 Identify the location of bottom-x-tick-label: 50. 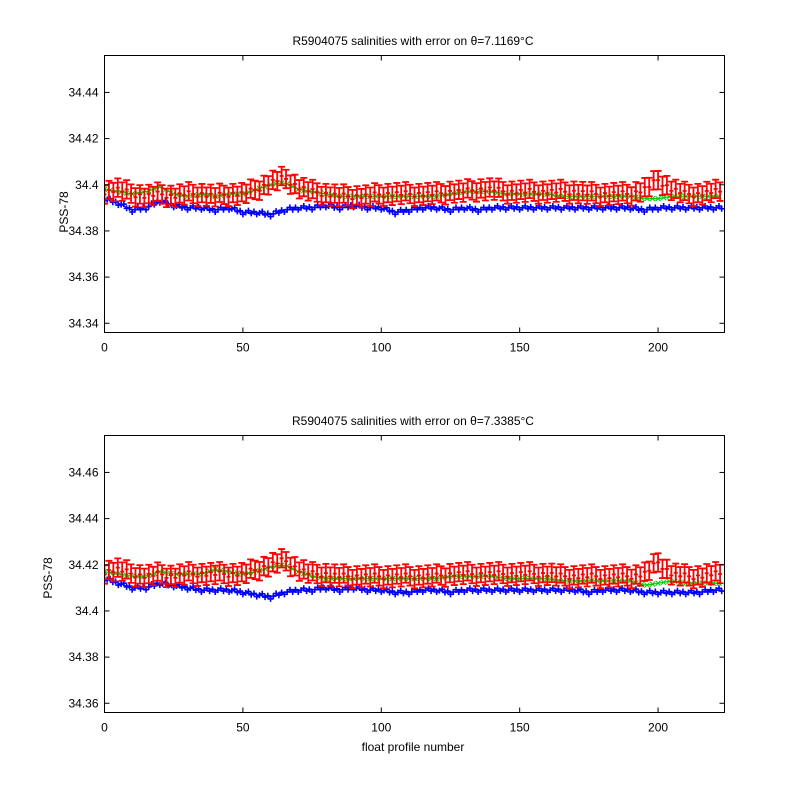
(243, 728).